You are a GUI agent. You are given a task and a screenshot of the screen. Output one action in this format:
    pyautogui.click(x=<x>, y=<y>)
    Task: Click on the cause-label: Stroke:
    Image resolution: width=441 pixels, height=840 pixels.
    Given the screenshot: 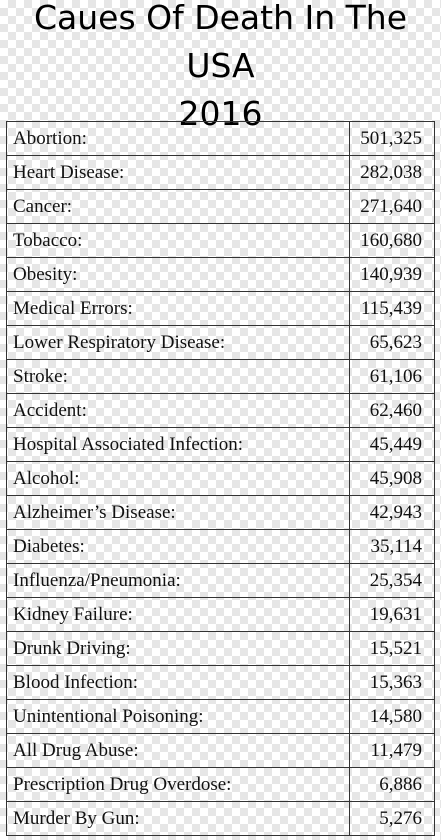 What is the action you would take?
    pyautogui.click(x=178, y=376)
    